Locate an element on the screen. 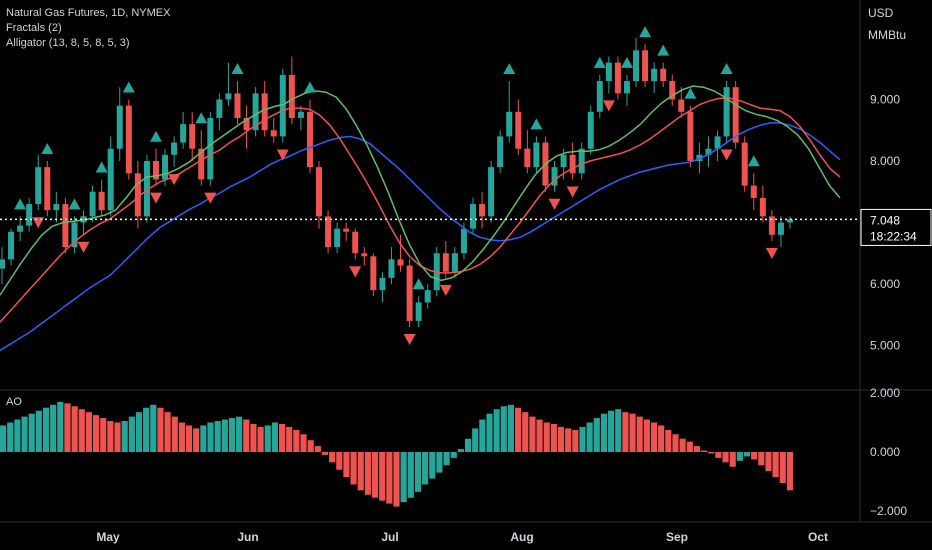 The height and width of the screenshot is (550, 932). time-tick-label: May is located at coordinates (108, 537).